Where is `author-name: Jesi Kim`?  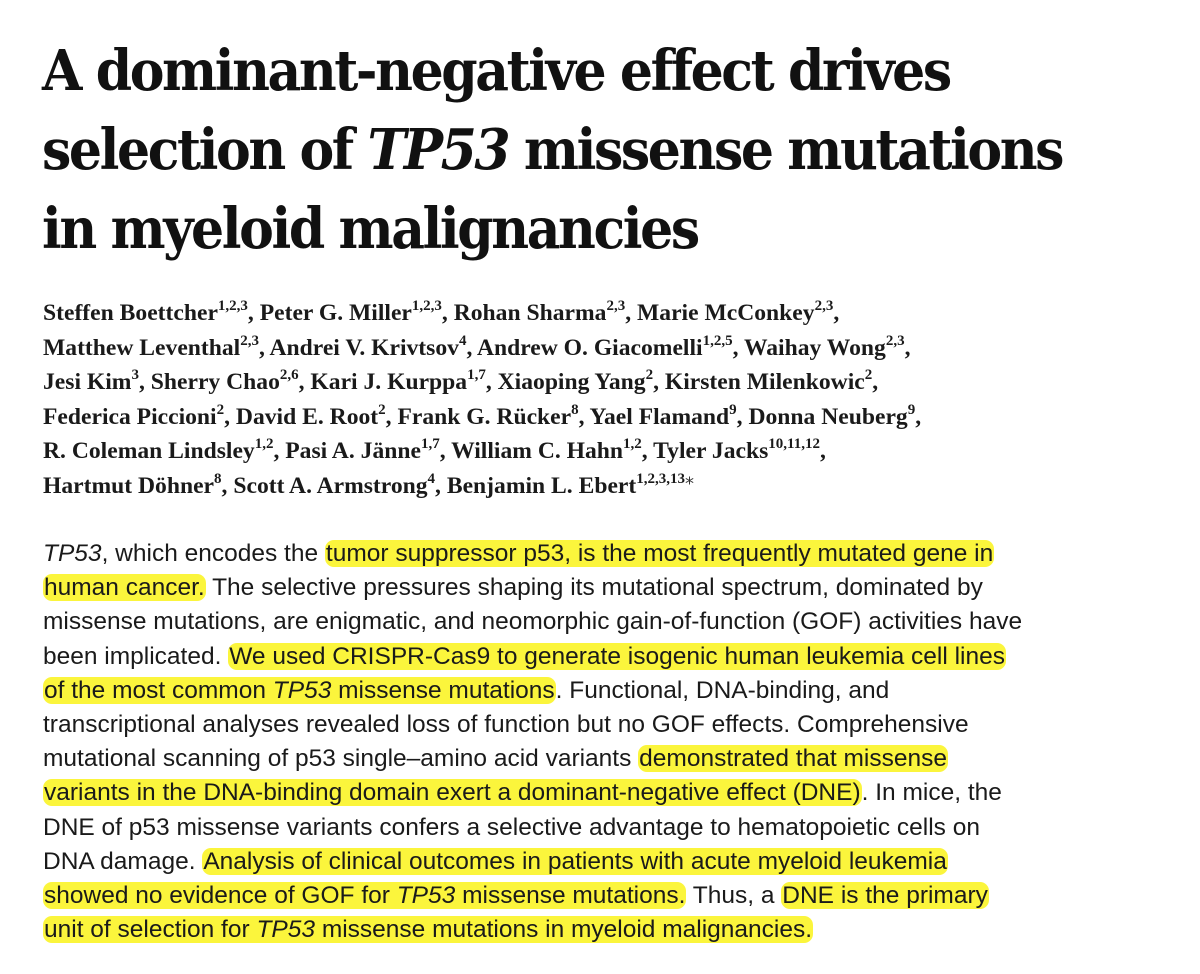 author-name: Jesi Kim is located at coordinates (87, 382).